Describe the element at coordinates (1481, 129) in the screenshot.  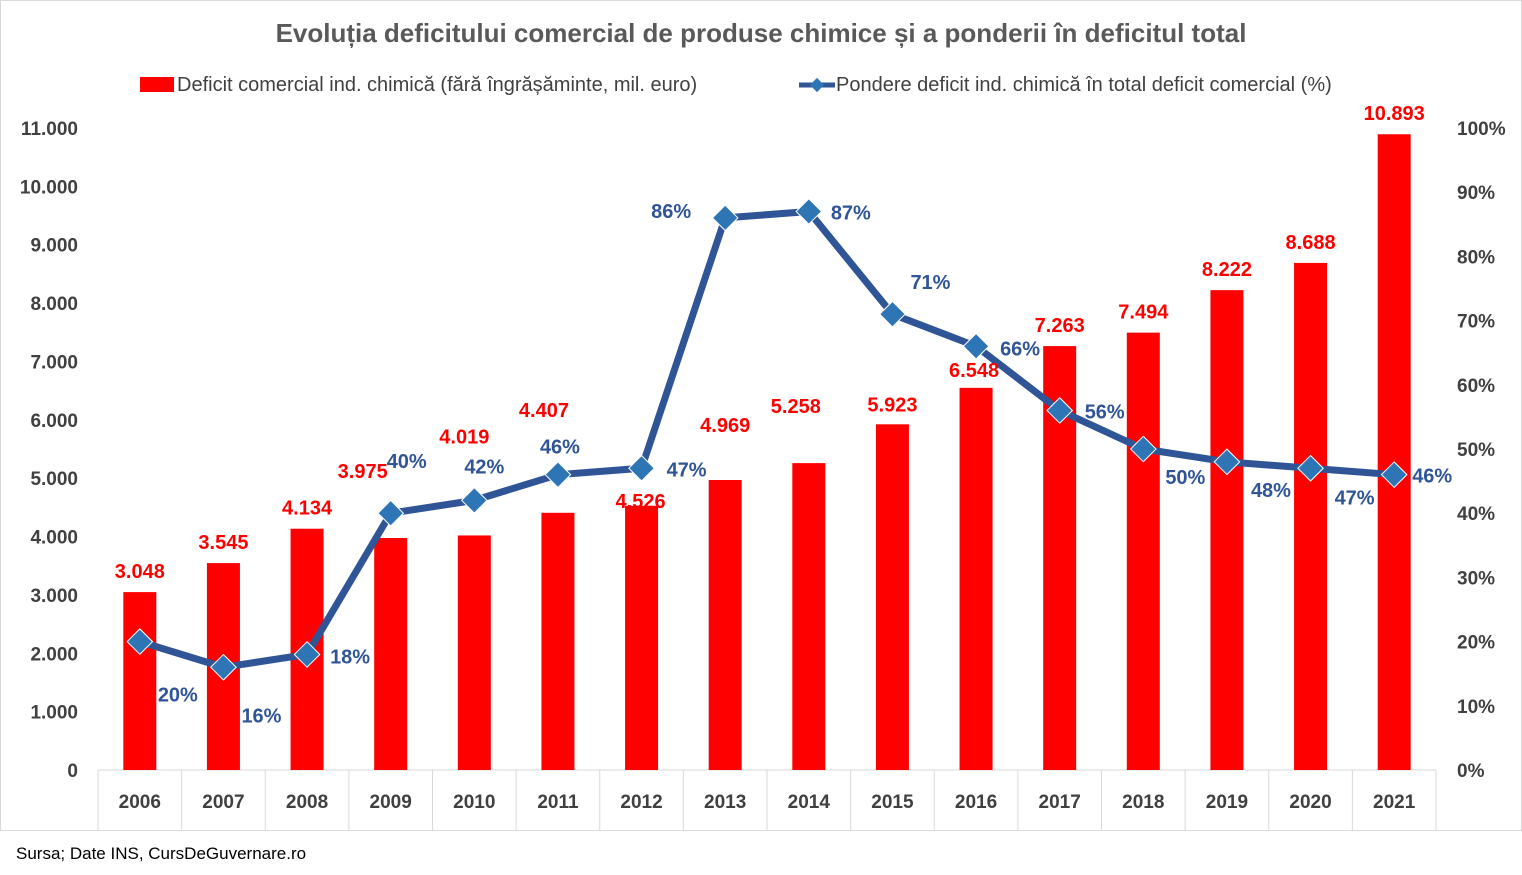
I see `y2-tick-label: 100%` at that location.